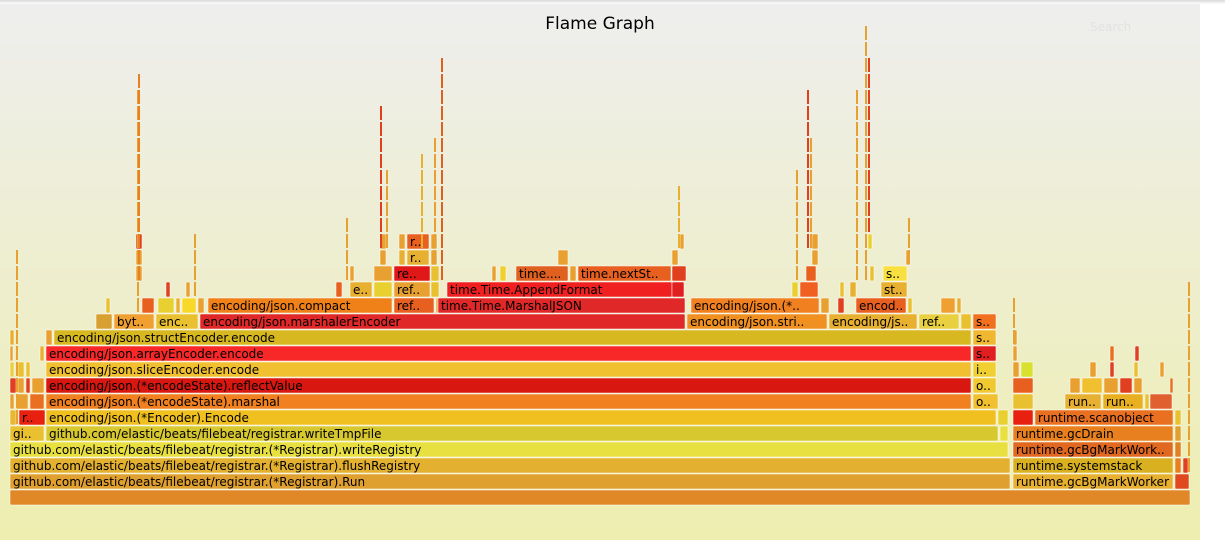  I want to click on flame-frame: runtime.gcBgMarkWork.., so click(1093, 449).